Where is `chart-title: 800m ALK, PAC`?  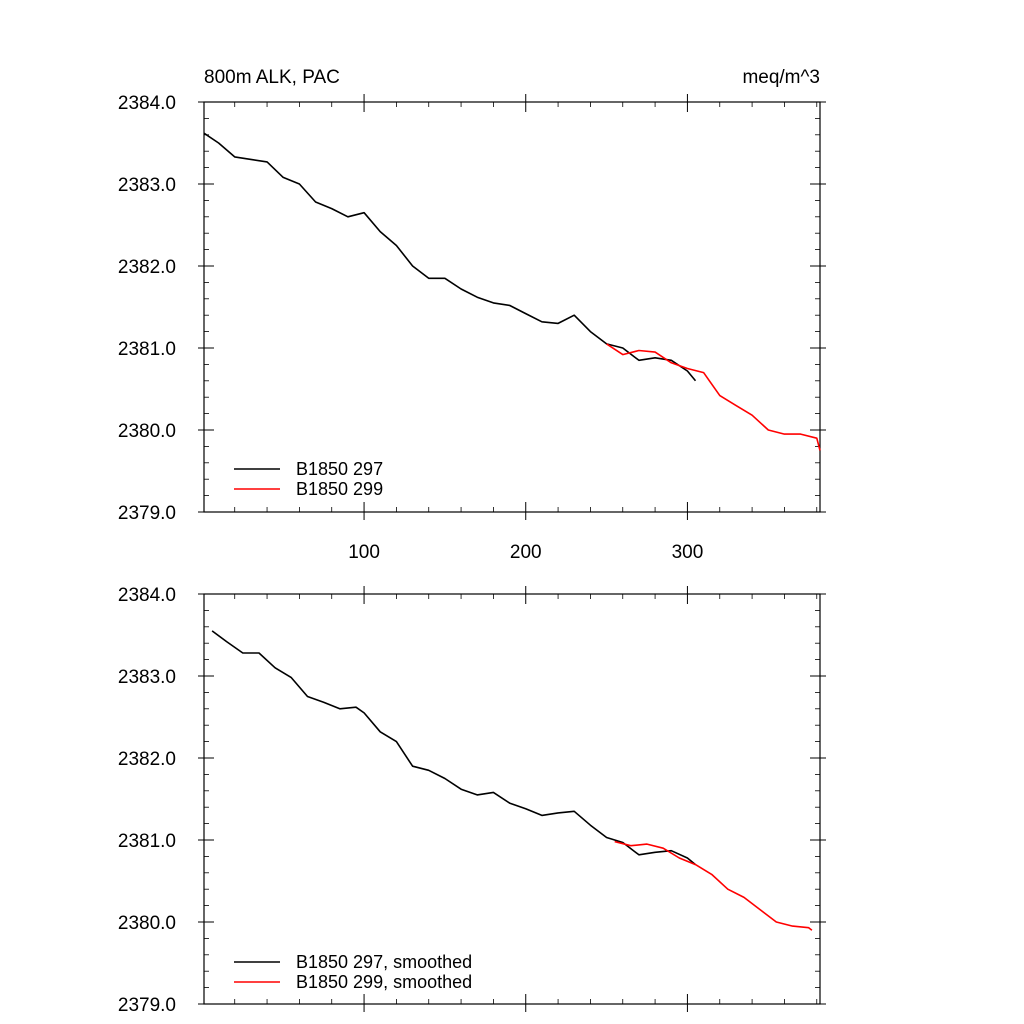
chart-title: 800m ALK, PAC is located at coordinates (272, 77).